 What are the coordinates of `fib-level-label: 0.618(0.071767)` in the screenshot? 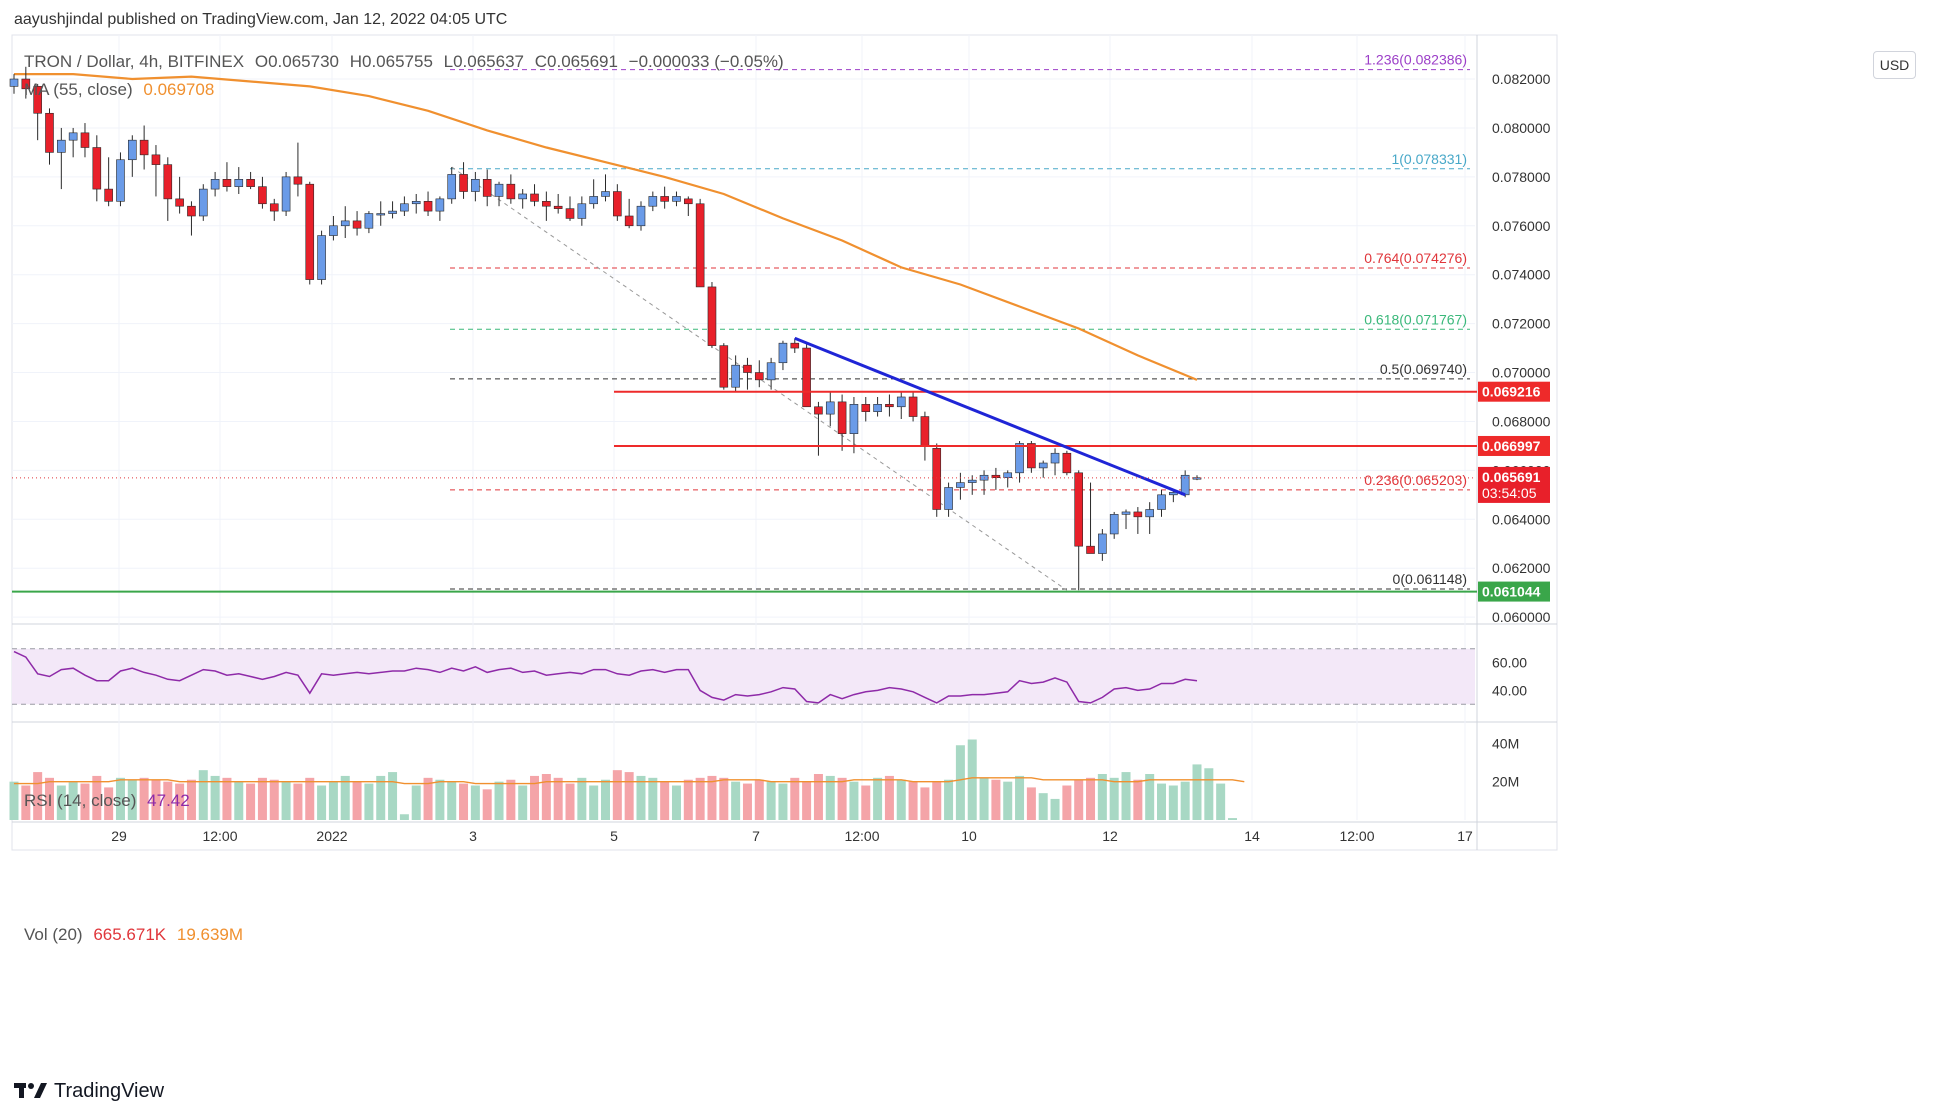 It's located at (1415, 319).